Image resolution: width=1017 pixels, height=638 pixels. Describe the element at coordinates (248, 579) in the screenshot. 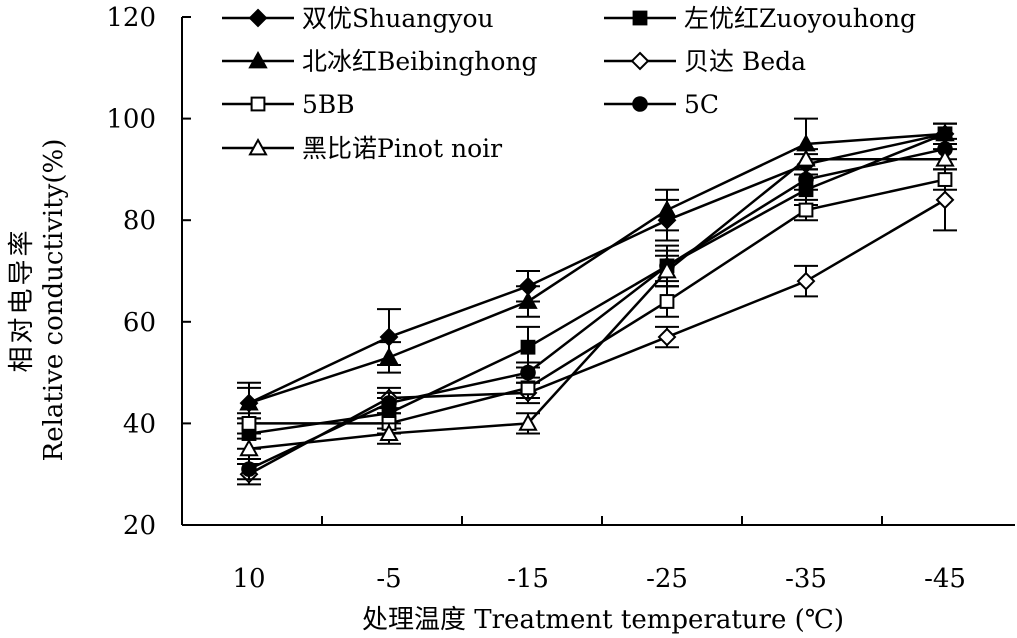

I see `x-tick-label: 10` at that location.